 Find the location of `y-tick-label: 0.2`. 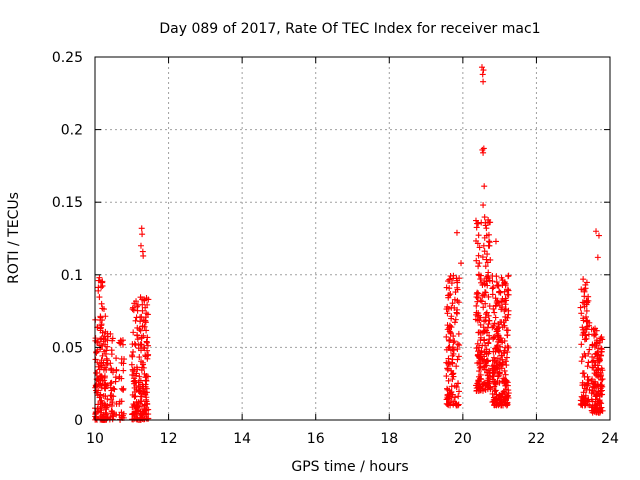

y-tick-label: 0.2 is located at coordinates (72, 131).